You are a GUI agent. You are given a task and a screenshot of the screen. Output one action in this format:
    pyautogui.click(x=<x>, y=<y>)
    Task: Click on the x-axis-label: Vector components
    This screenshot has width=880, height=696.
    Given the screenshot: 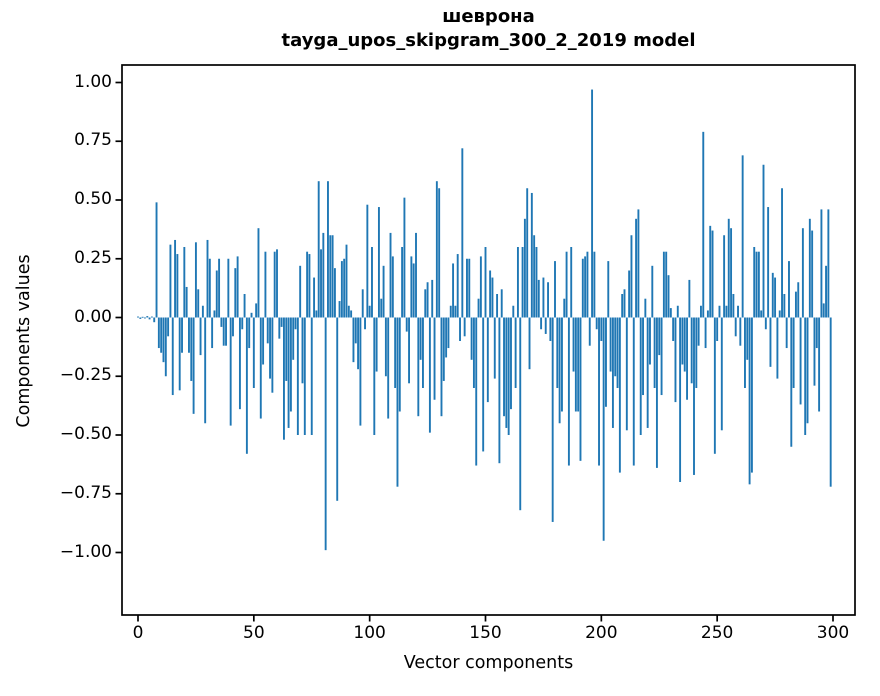 What is the action you would take?
    pyautogui.click(x=488, y=663)
    